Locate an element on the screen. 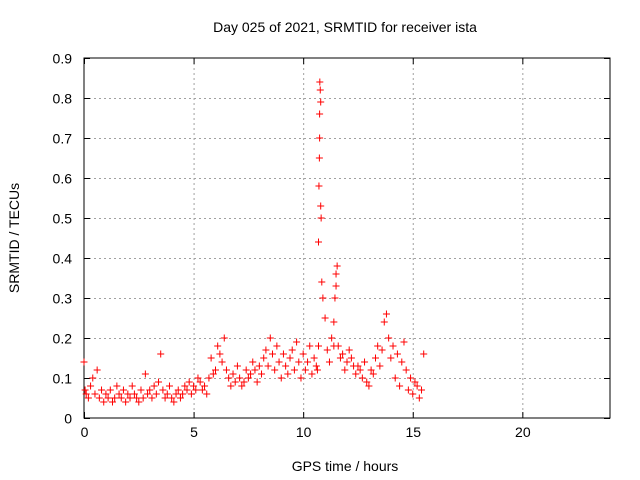 This screenshot has width=640, height=480. y-axis-label: SRMTID / TECUs is located at coordinates (14, 238).